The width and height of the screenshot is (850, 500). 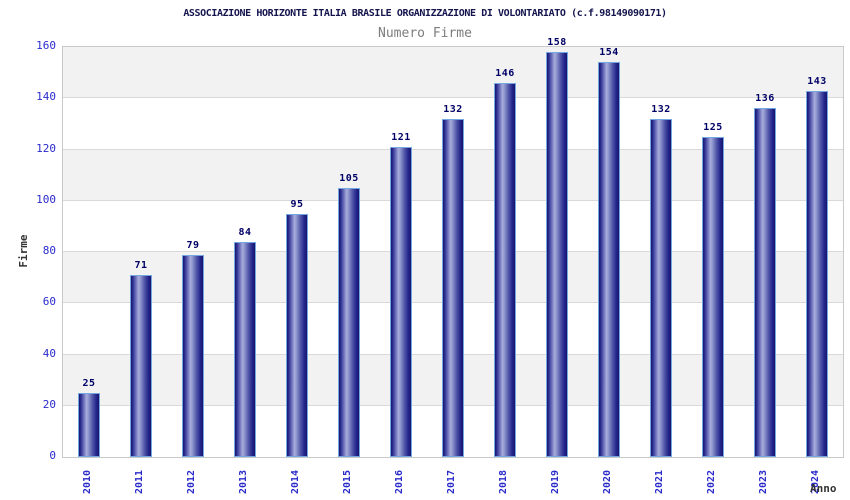 What do you see at coordinates (817, 81) in the screenshot?
I see `bar-value-label: 143` at bounding box center [817, 81].